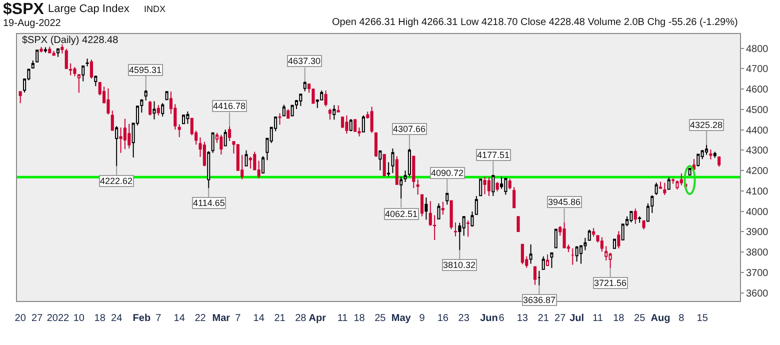  What do you see at coordinates (58, 318) in the screenshot?
I see `x-tick-label: 2022` at bounding box center [58, 318].